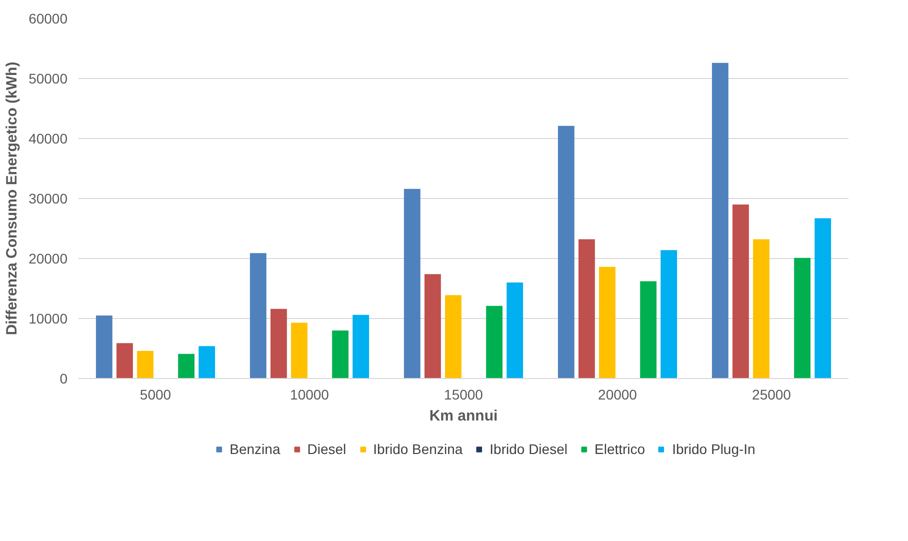 The image size is (908, 541). I want to click on legend-label: Elettrico, so click(620, 449).